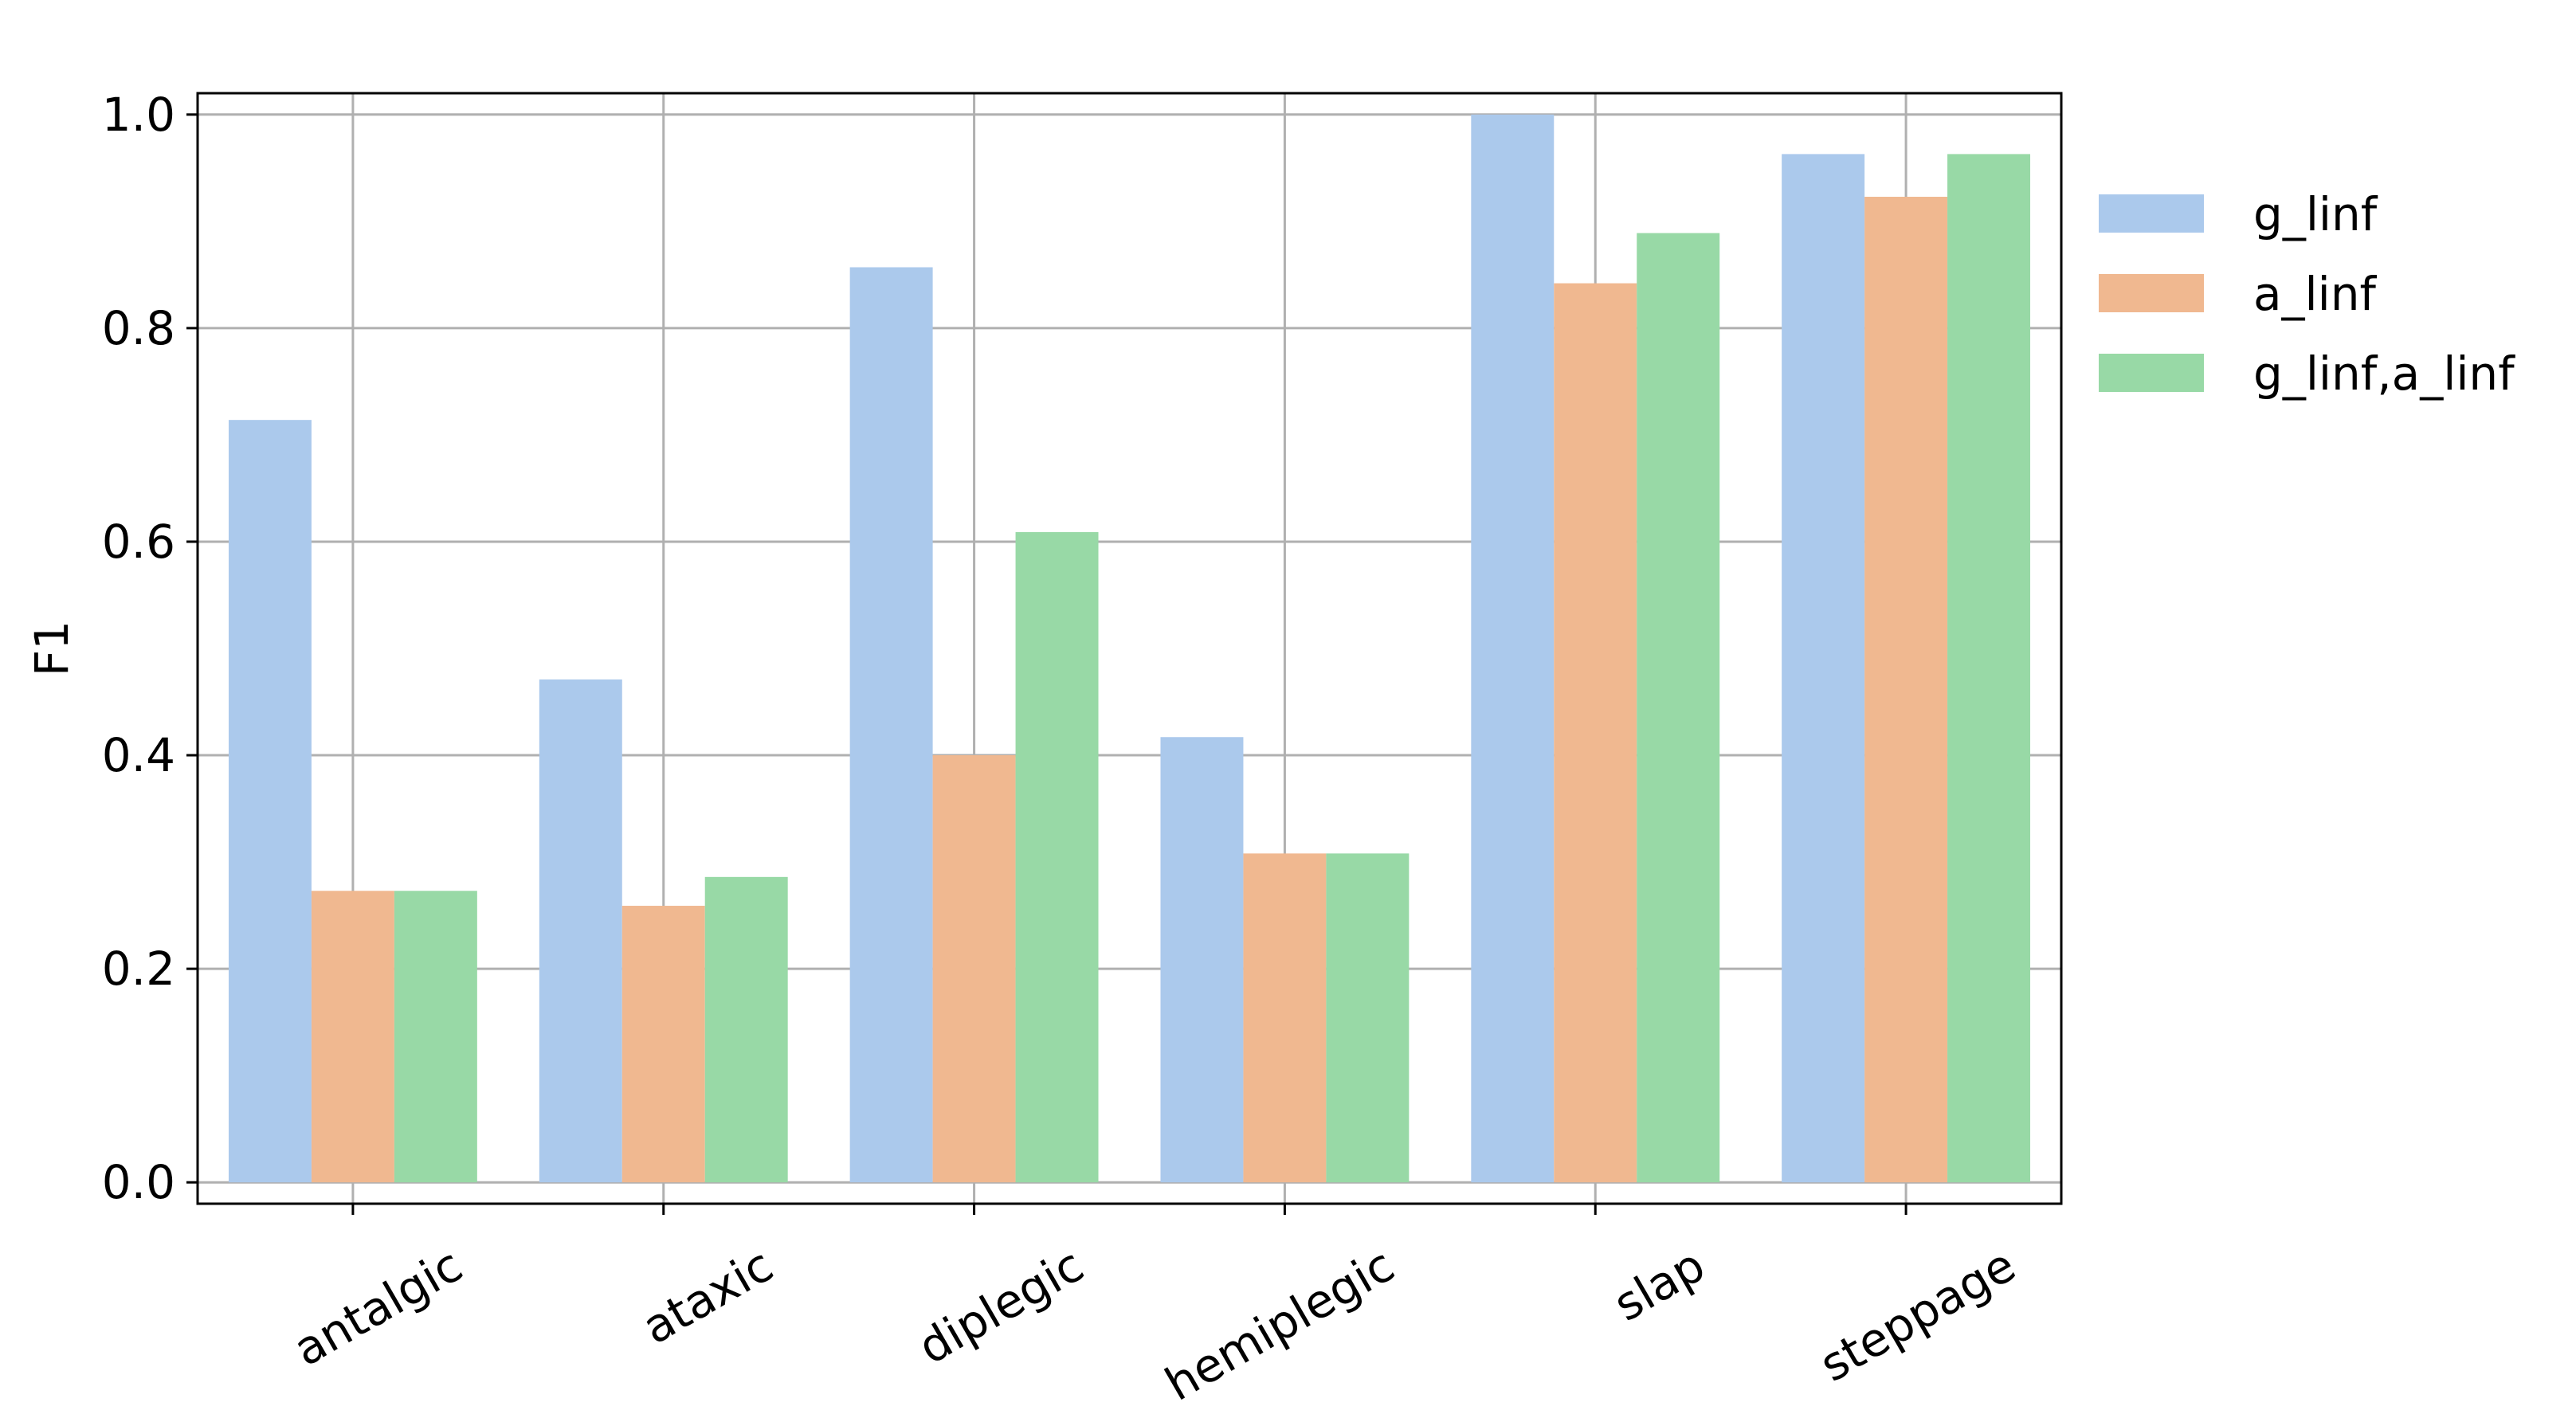  What do you see at coordinates (1989, 668) in the screenshot?
I see `bar-steppage-g-linf-a-linf` at bounding box center [1989, 668].